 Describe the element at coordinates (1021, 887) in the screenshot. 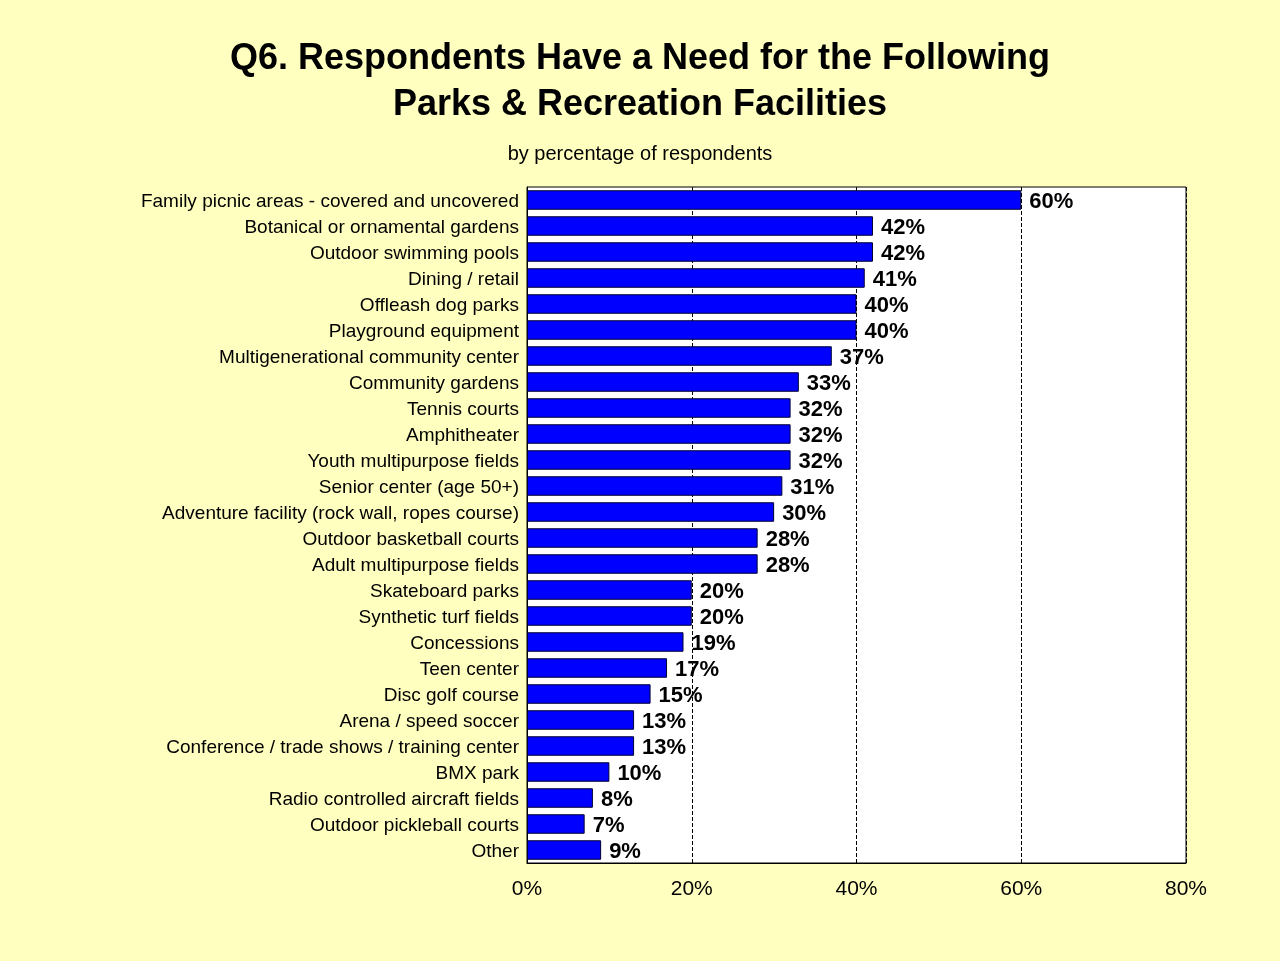

I see `x-tick-label: 60%` at that location.